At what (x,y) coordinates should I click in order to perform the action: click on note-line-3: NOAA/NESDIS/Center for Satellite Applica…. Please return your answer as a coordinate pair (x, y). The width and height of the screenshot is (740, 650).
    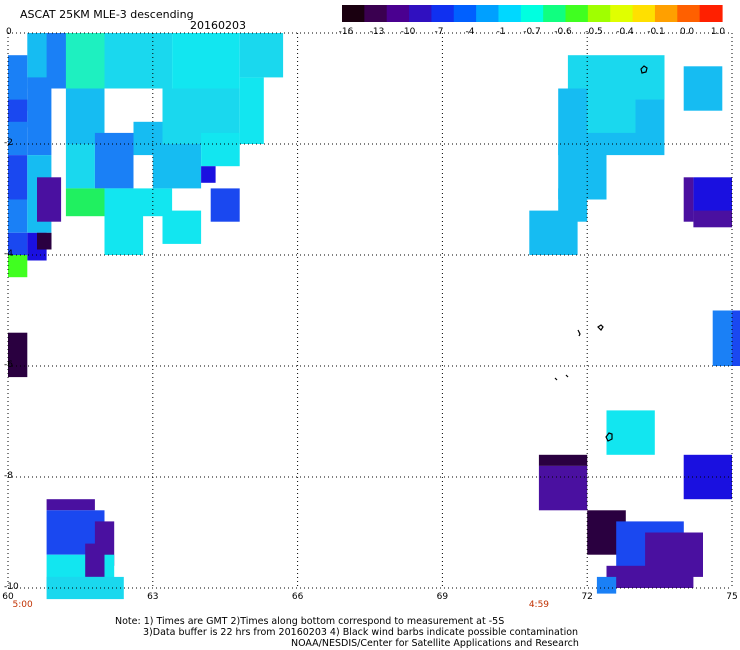
    Looking at the image, I should click on (435, 643).